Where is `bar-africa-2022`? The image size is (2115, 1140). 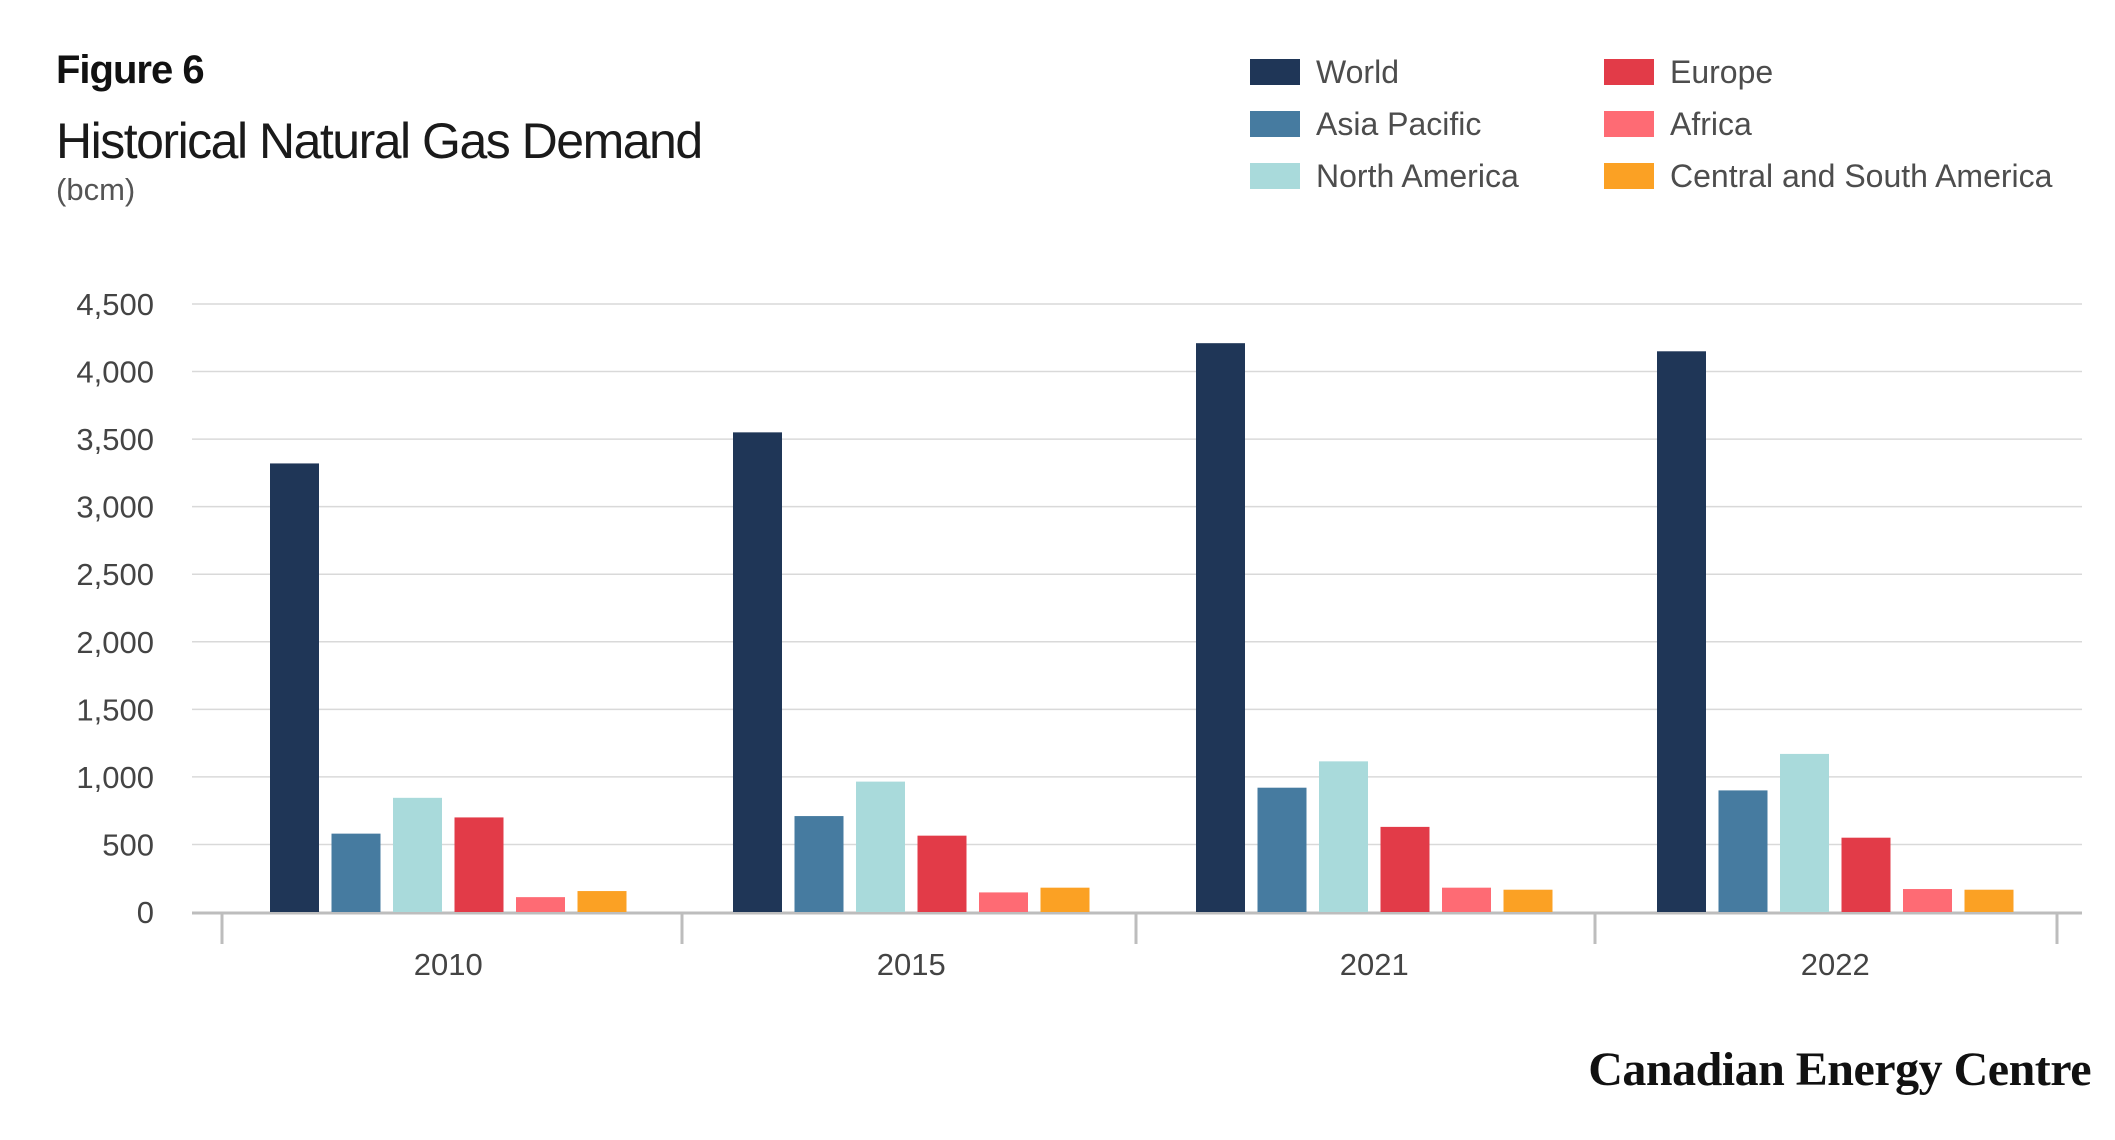
bar-africa-2022 is located at coordinates (1927, 900).